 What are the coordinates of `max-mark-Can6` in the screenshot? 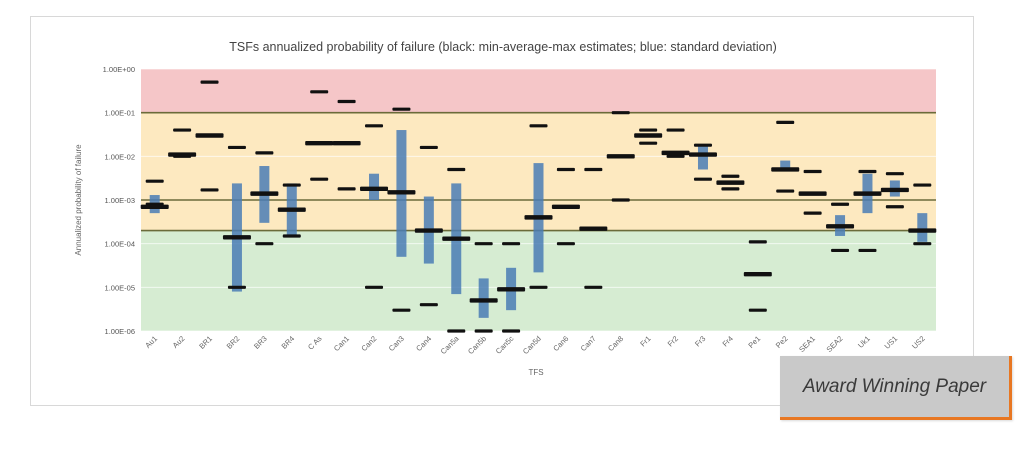 It's located at (565, 169).